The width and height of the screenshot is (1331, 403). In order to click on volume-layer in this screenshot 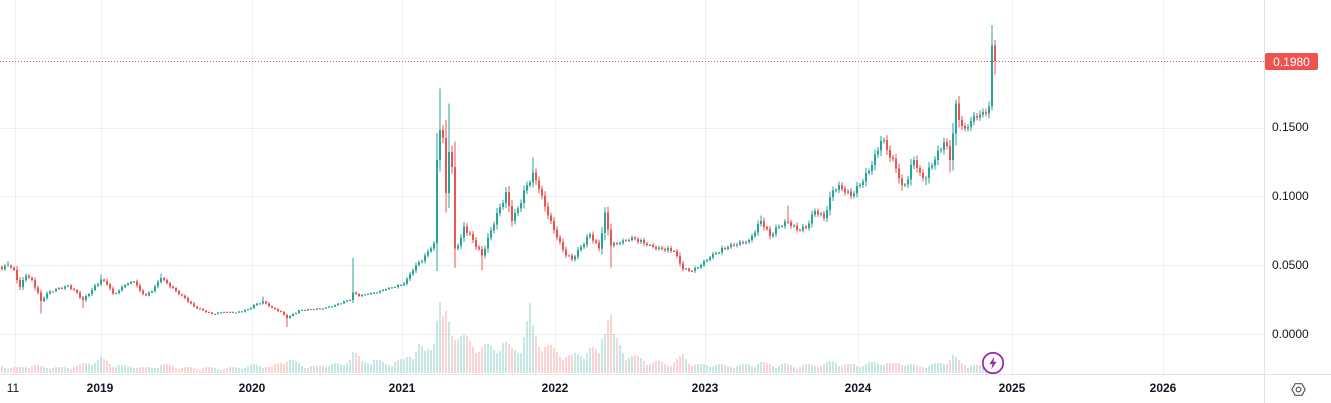, I will do `click(498, 337)`.